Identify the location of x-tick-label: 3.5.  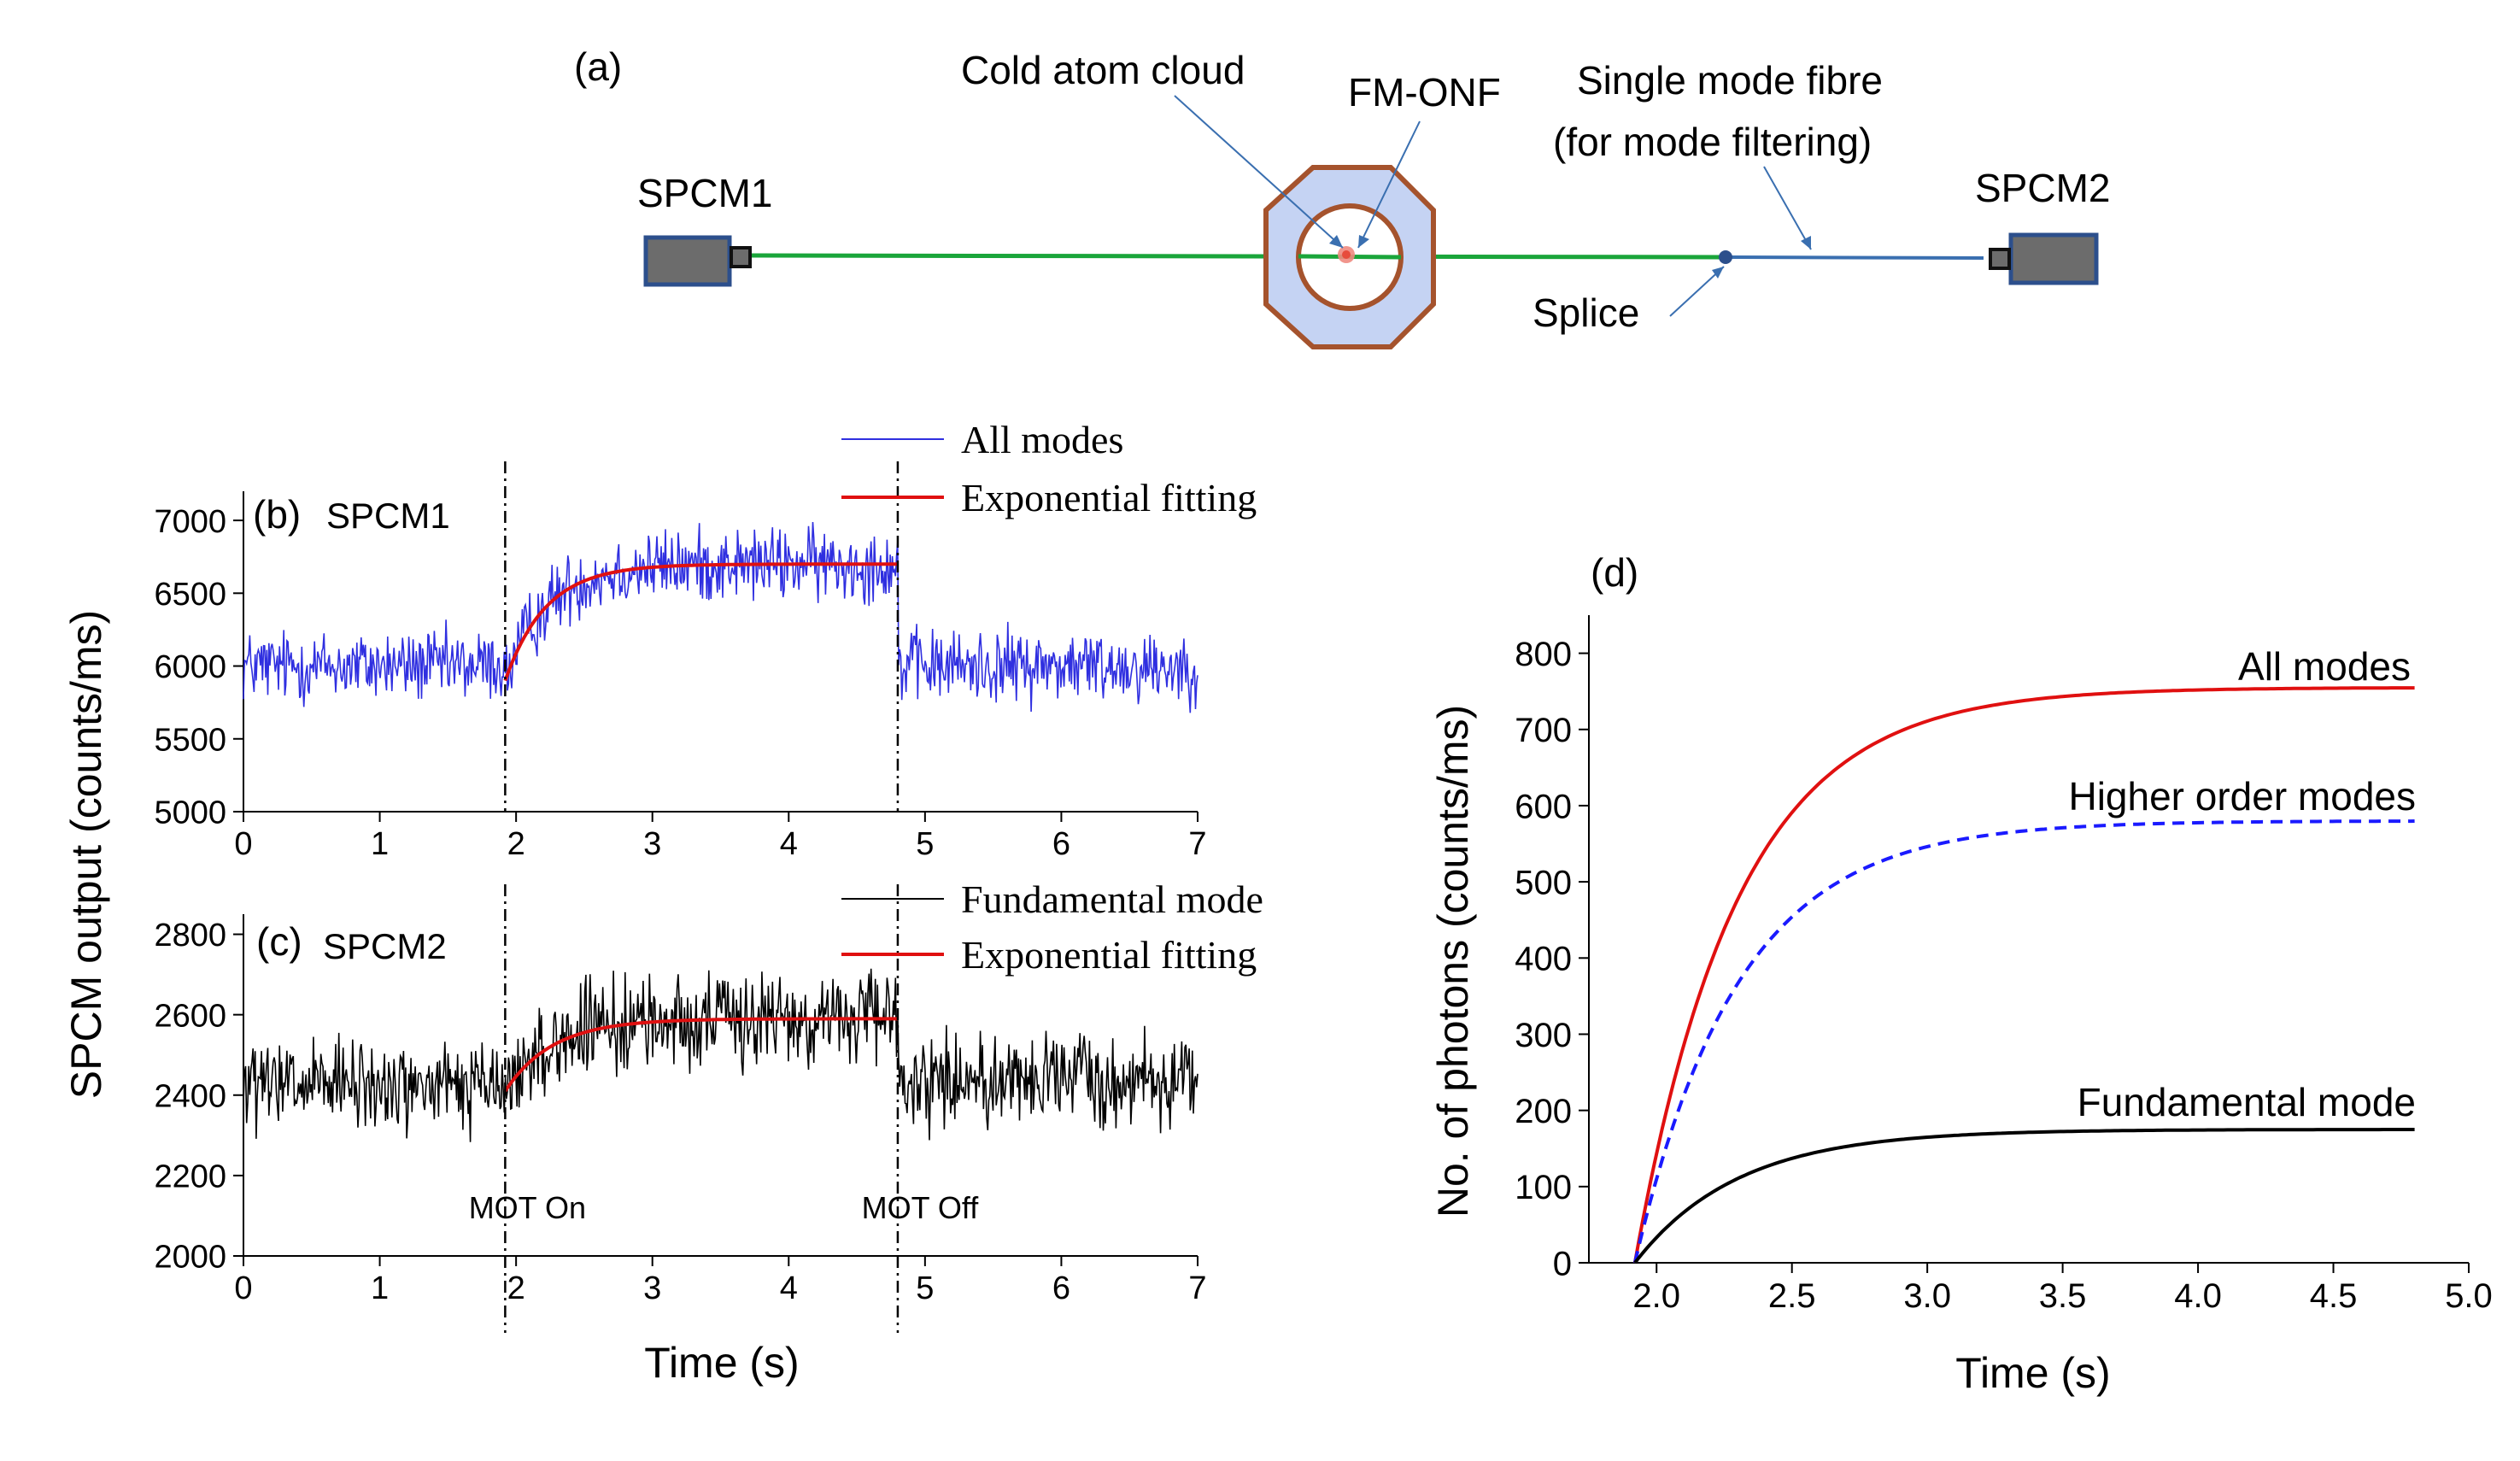
(2063, 1296).